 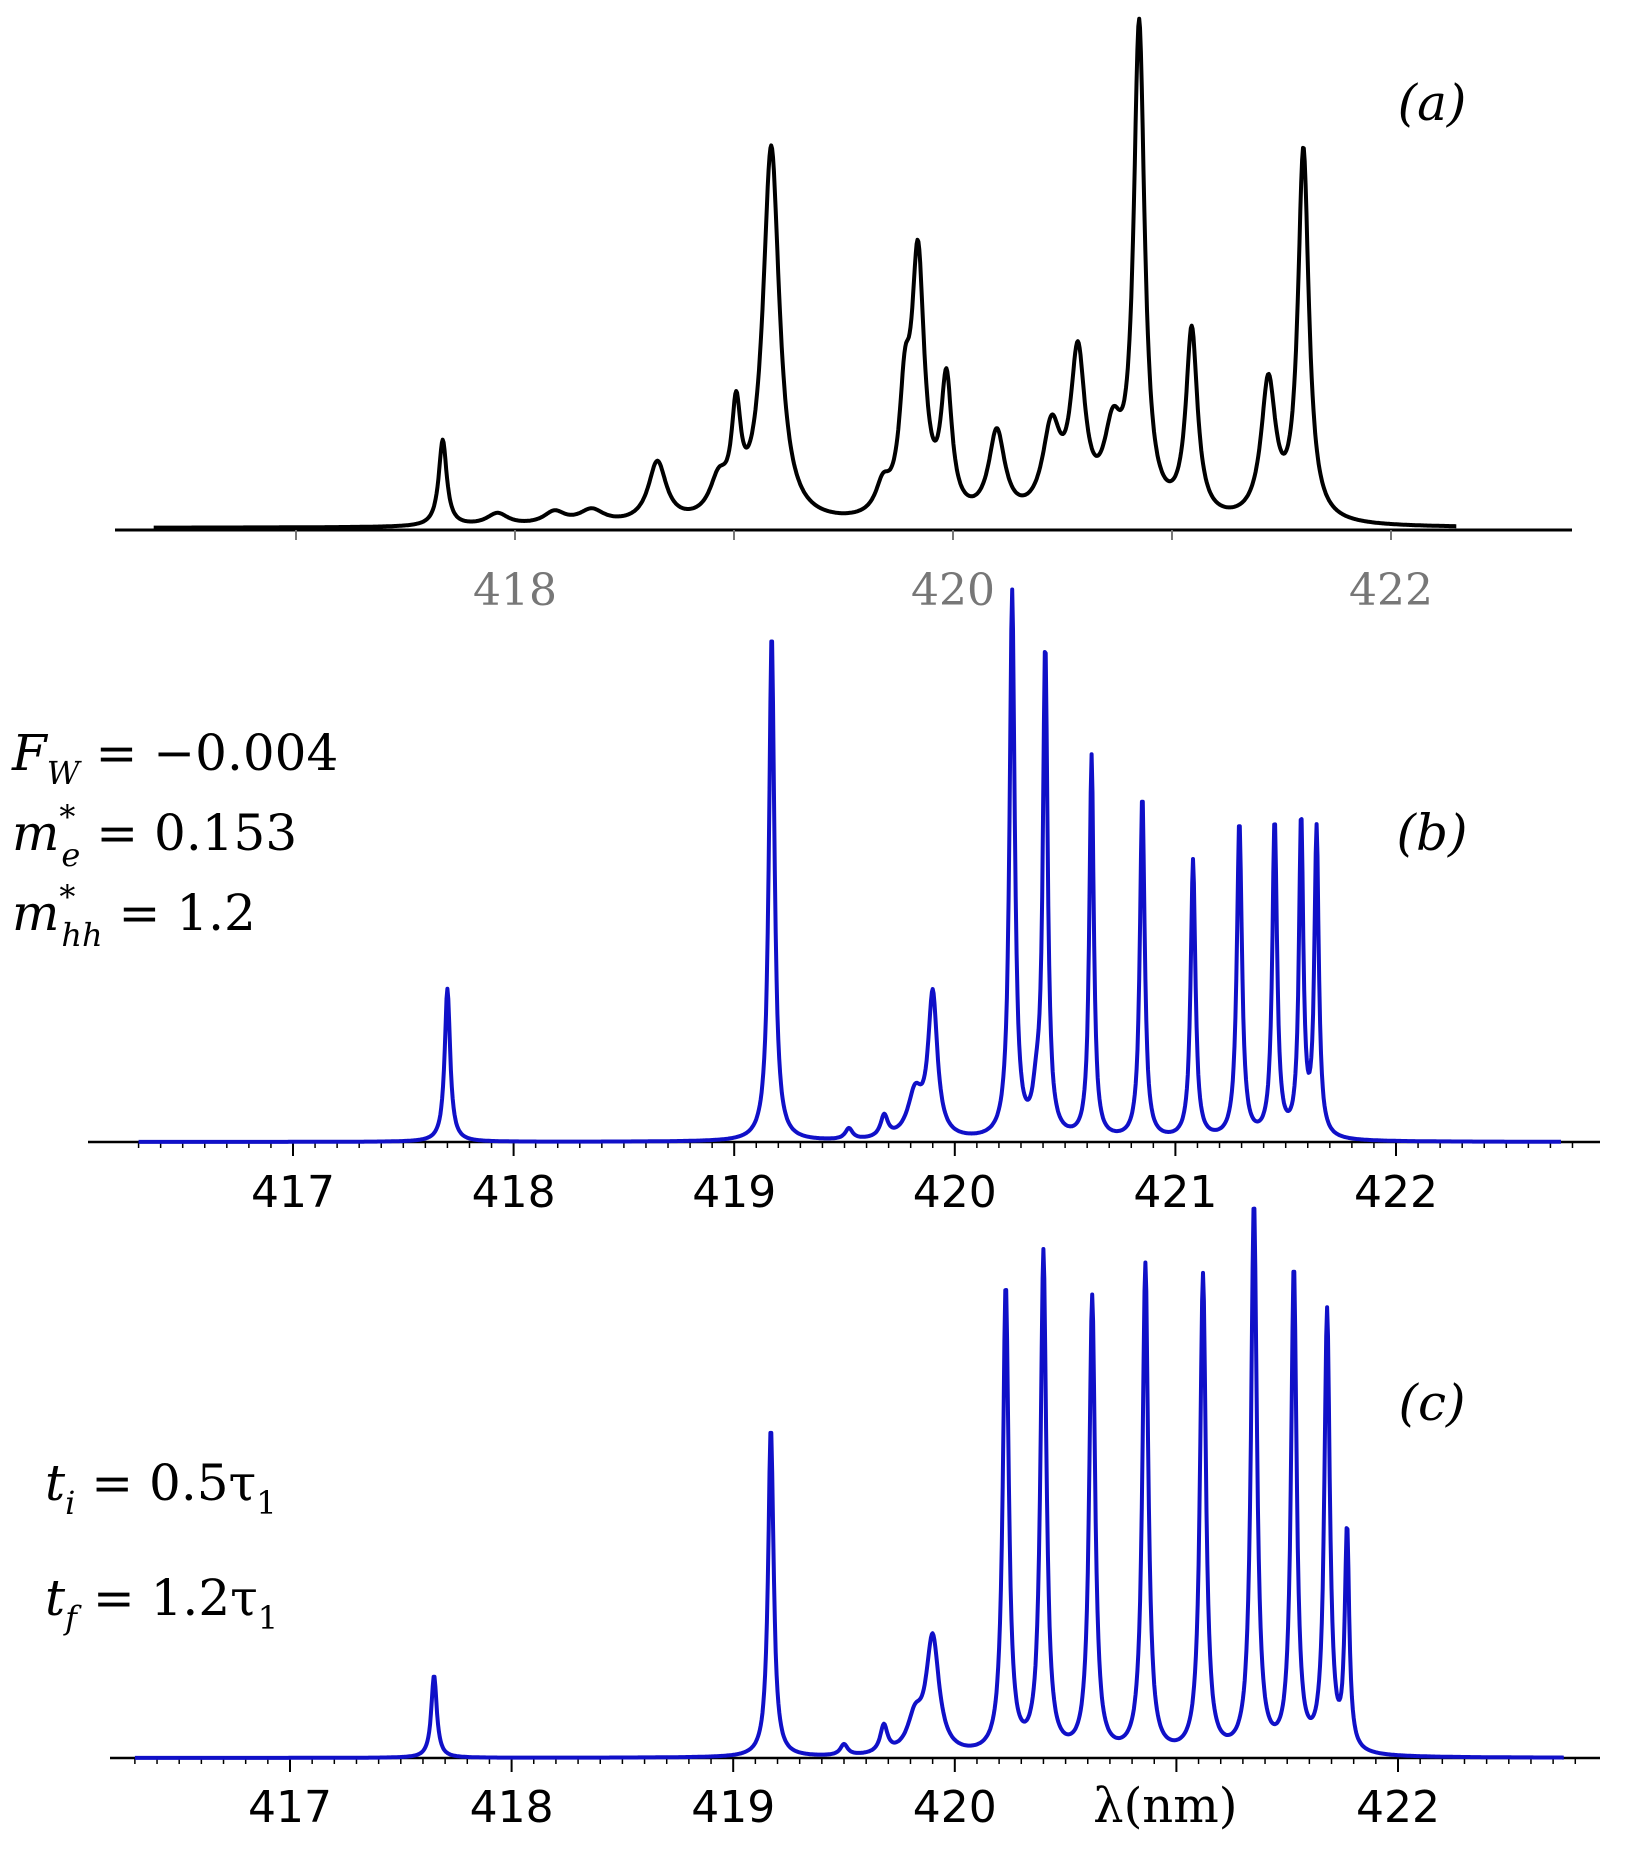 What do you see at coordinates (1175, 1192) in the screenshot?
I see `x-tick-label: 421` at bounding box center [1175, 1192].